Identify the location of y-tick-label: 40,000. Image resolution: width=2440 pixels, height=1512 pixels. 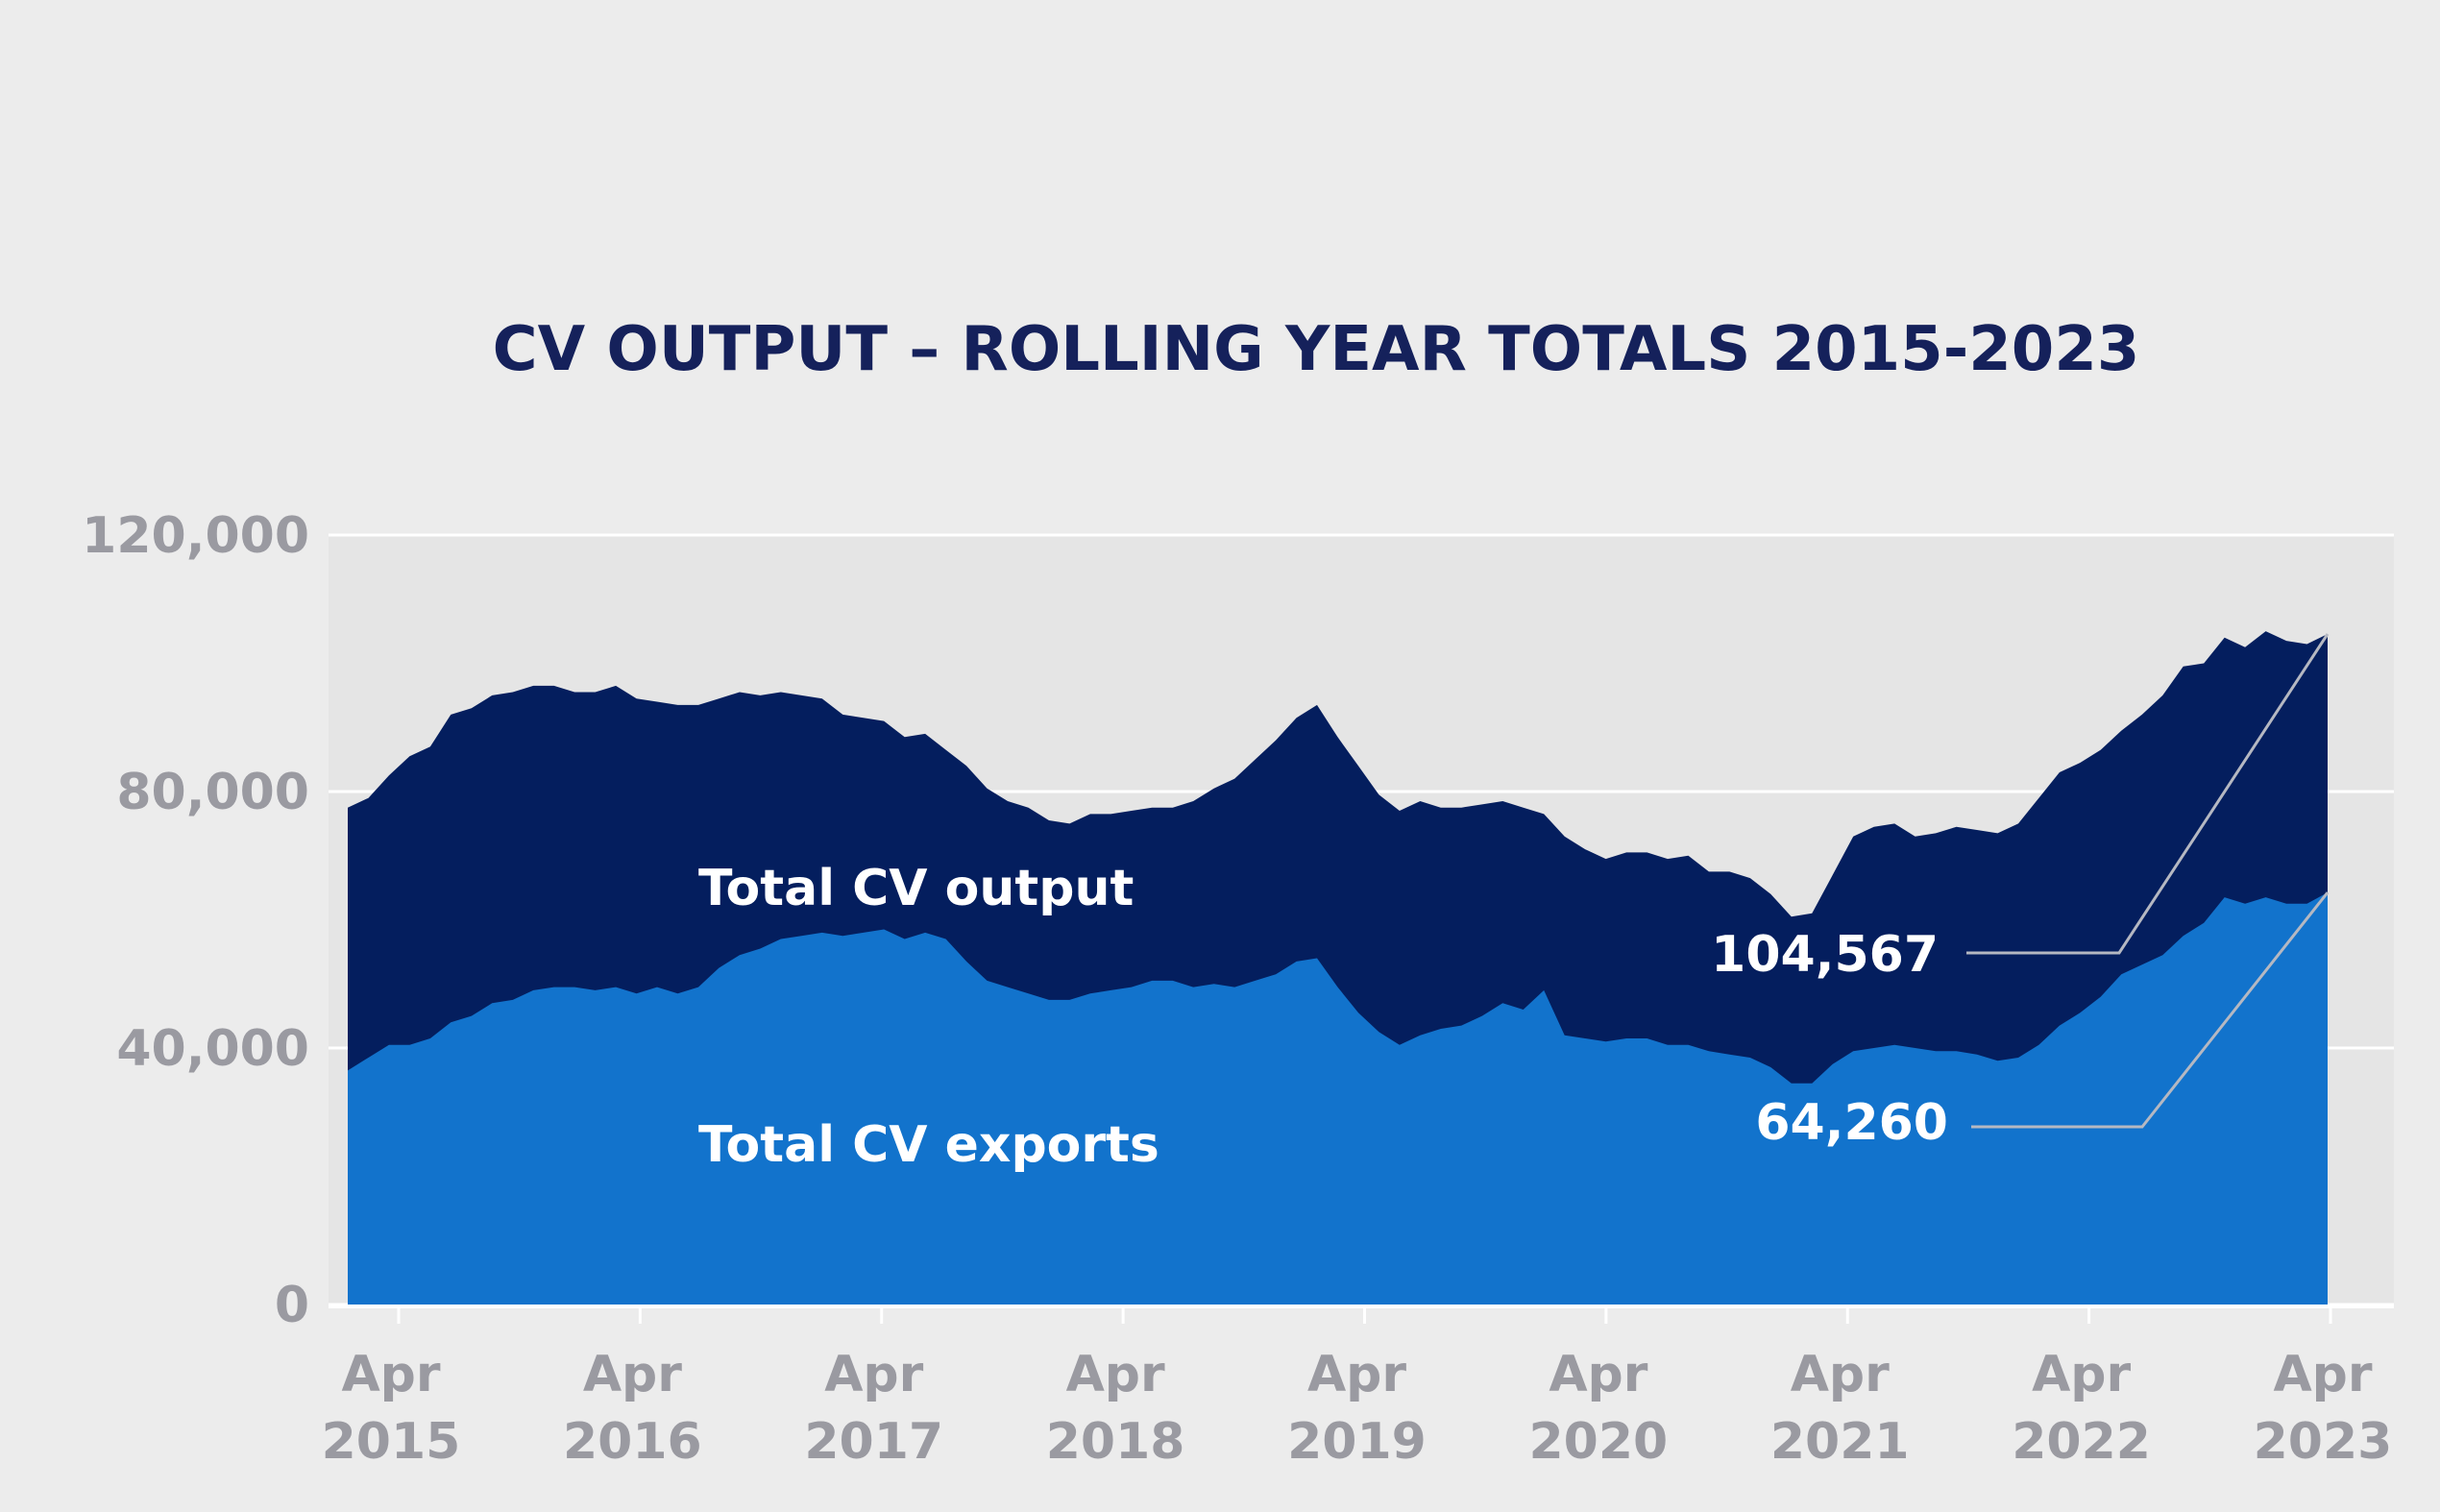
(212, 1049).